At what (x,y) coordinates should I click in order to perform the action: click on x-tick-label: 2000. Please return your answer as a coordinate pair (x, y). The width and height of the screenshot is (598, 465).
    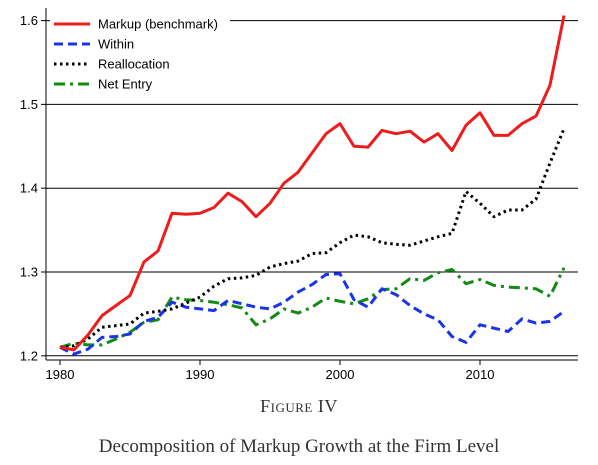
    Looking at the image, I should click on (340, 374).